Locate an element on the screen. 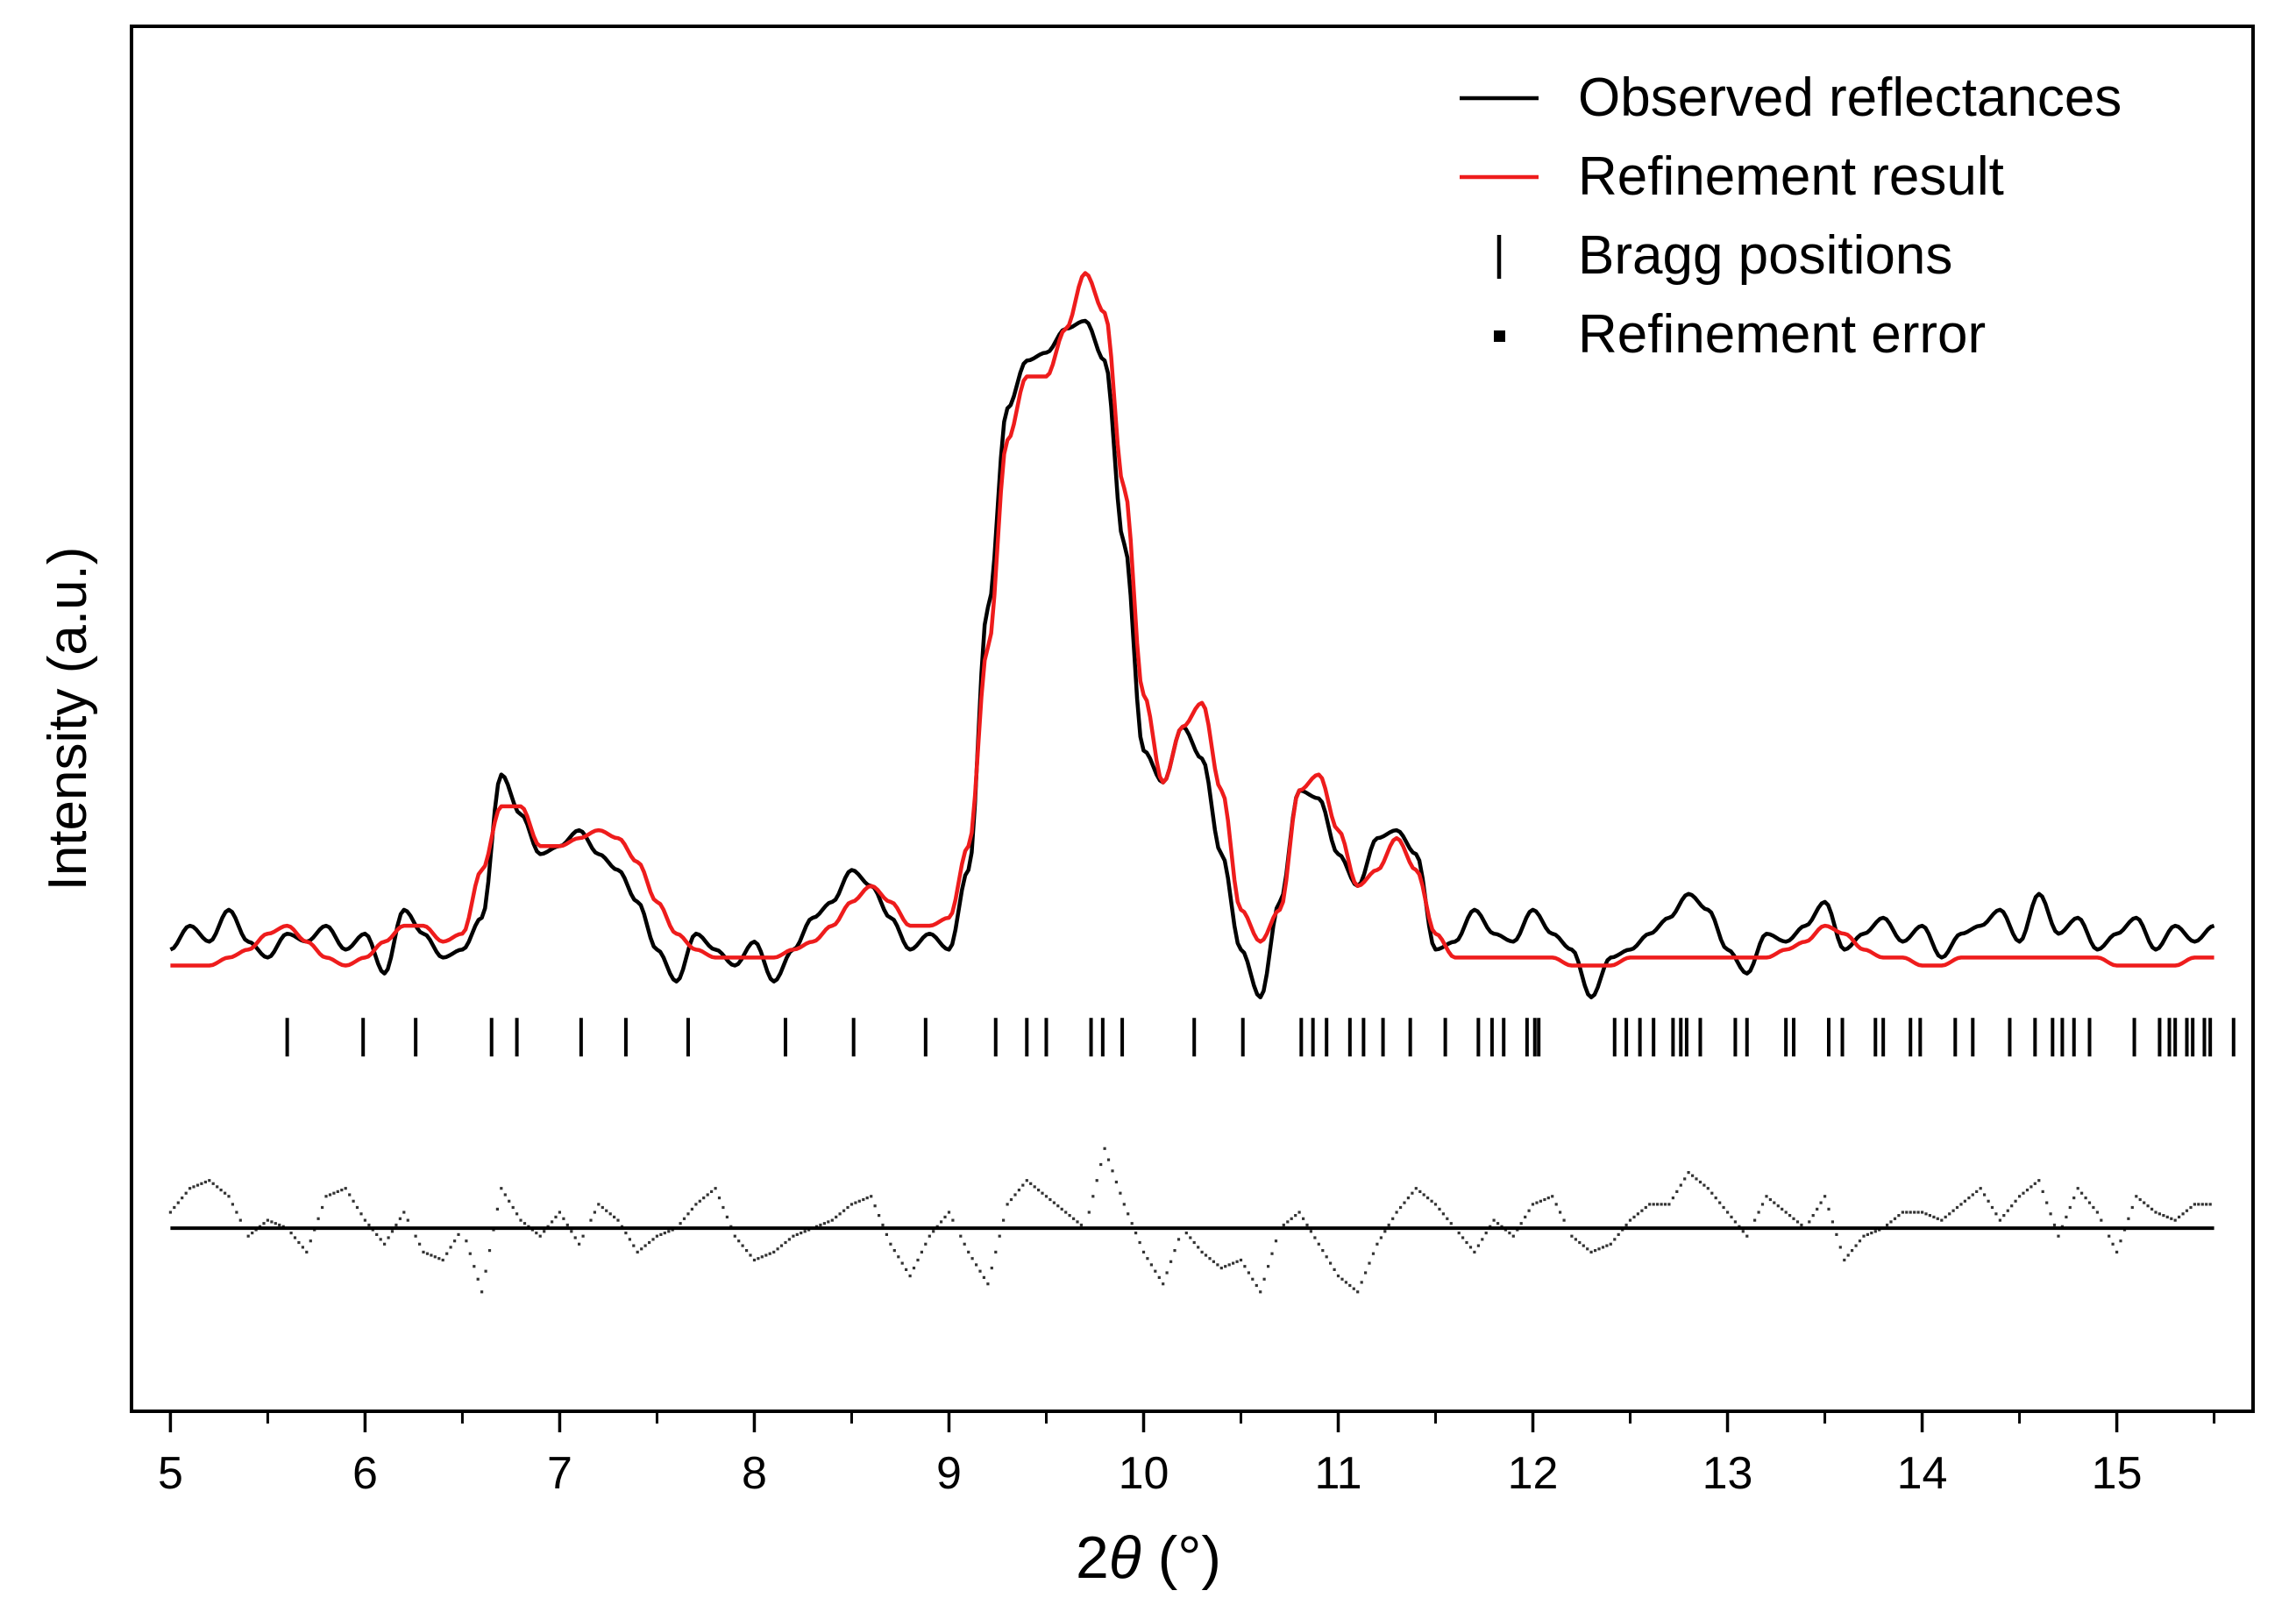 This screenshot has width=2296, height=1612. x-axis-label-symbol: θ is located at coordinates (1125, 1558).